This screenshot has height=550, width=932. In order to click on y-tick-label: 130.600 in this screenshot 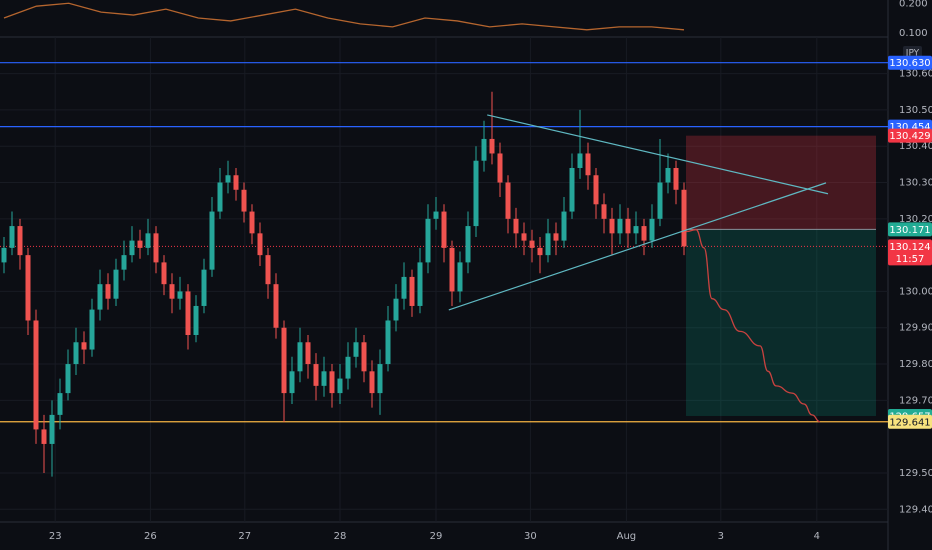, I will do `click(915, 74)`.